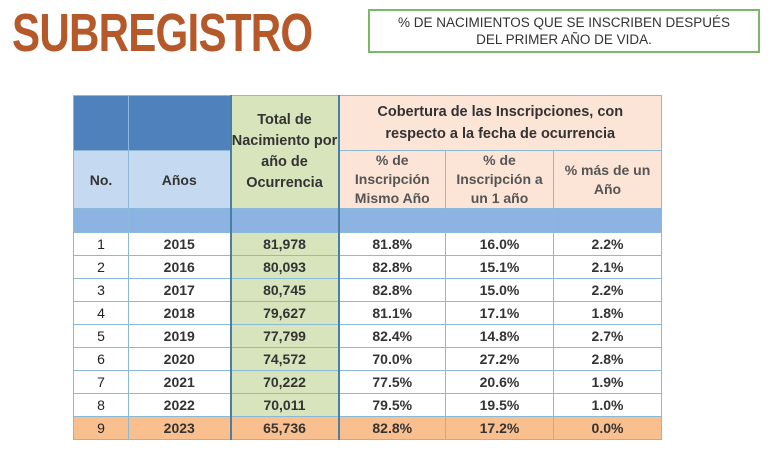 This screenshot has width=780, height=457. I want to click on row-same-year: 79.5%, so click(391, 405).